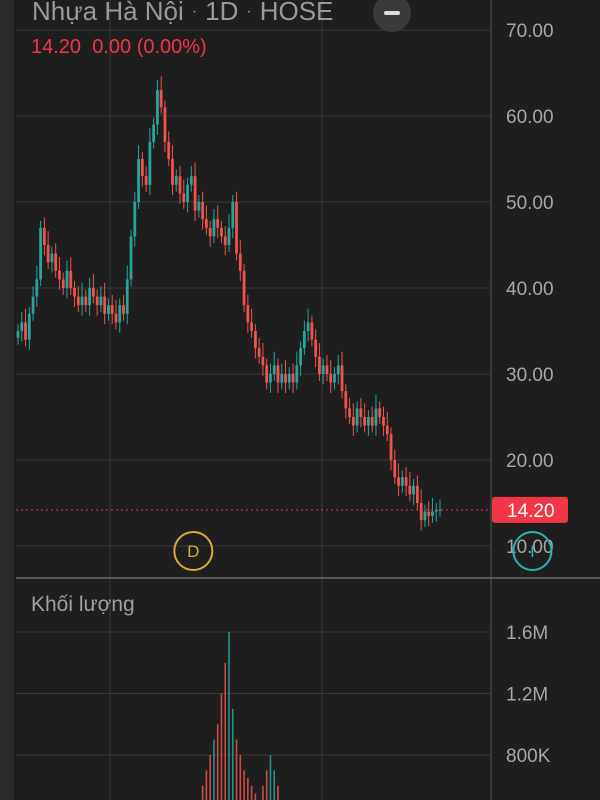  Describe the element at coordinates (528, 756) in the screenshot. I see `volume-tick-label: 800K` at that location.